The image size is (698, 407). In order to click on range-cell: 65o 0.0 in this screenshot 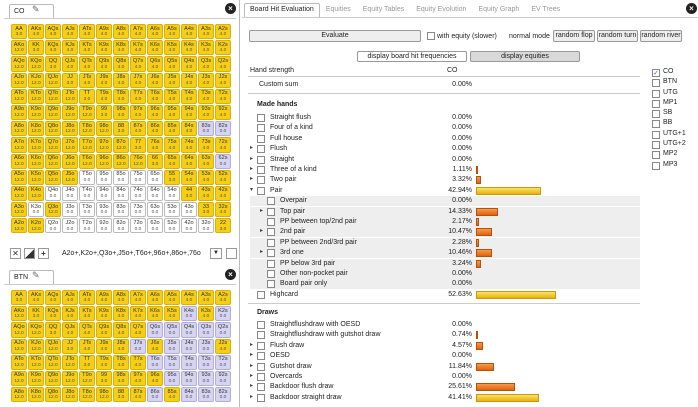, I will do `click(155, 177)`.